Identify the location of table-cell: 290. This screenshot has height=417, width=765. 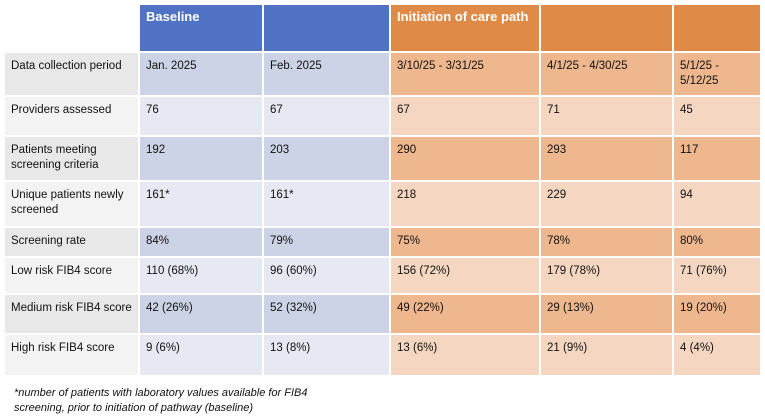
(466, 159).